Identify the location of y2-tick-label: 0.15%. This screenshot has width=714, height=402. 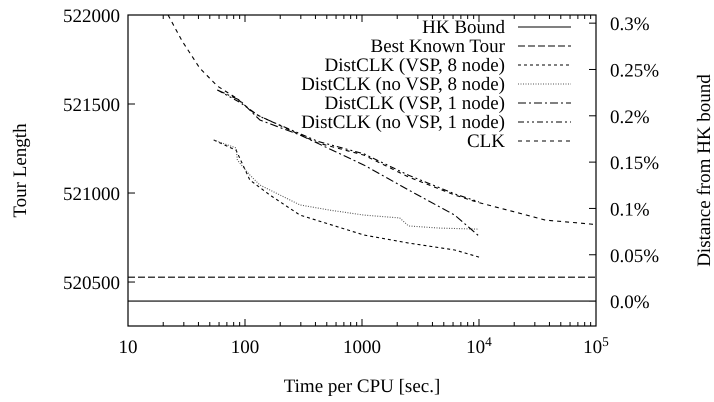
(635, 163).